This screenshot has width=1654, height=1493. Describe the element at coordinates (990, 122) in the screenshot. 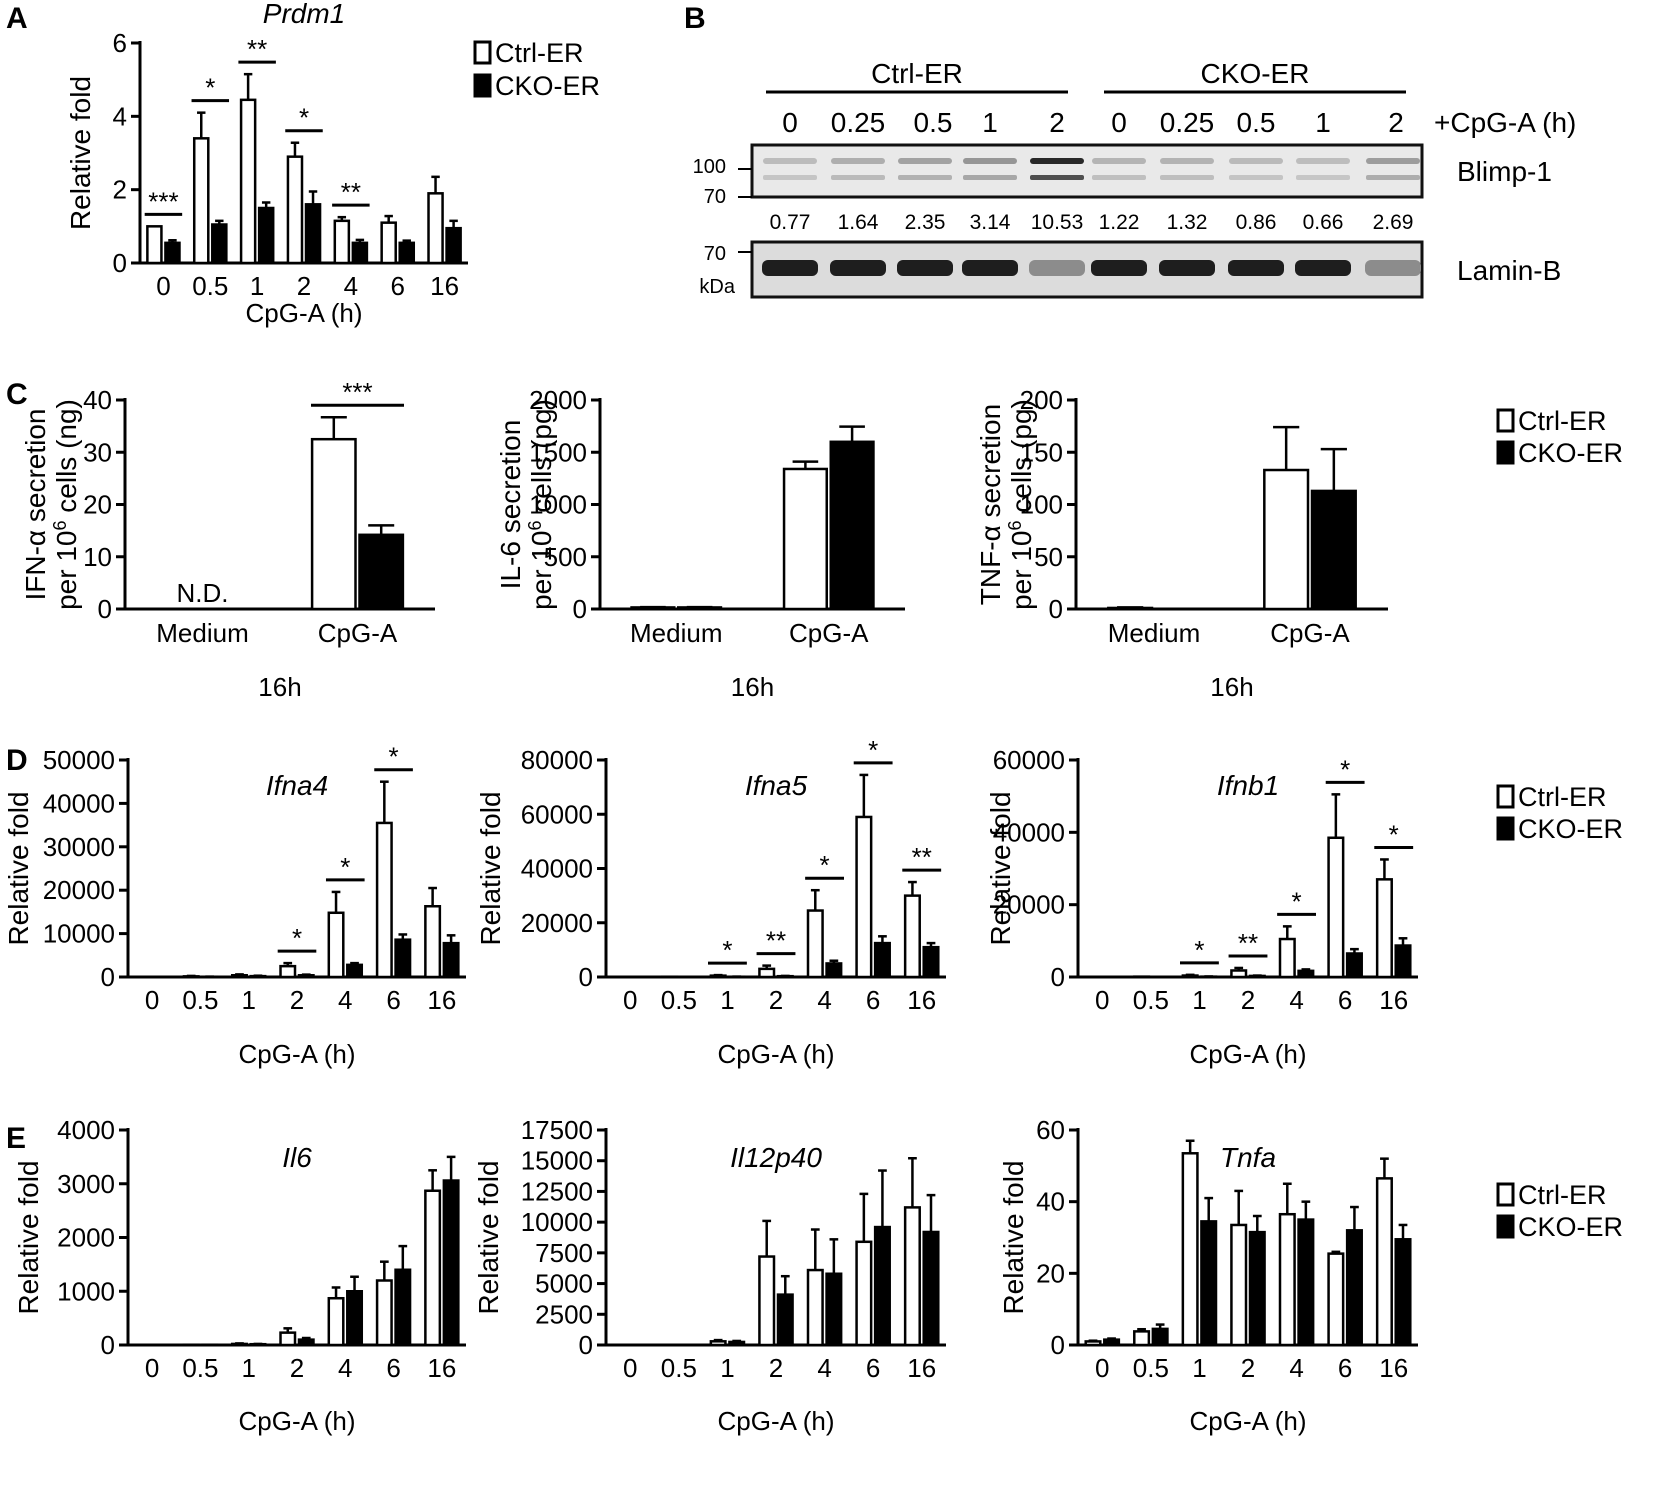

I see `lane-label-3: 1` at that location.